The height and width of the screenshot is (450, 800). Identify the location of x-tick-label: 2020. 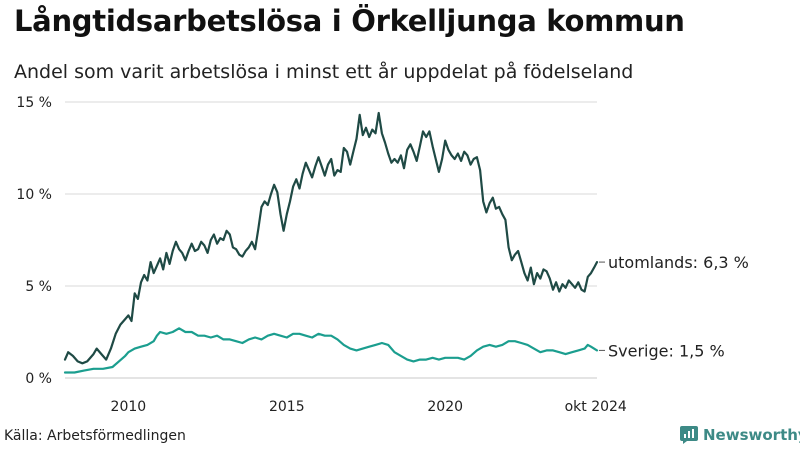
(445, 407).